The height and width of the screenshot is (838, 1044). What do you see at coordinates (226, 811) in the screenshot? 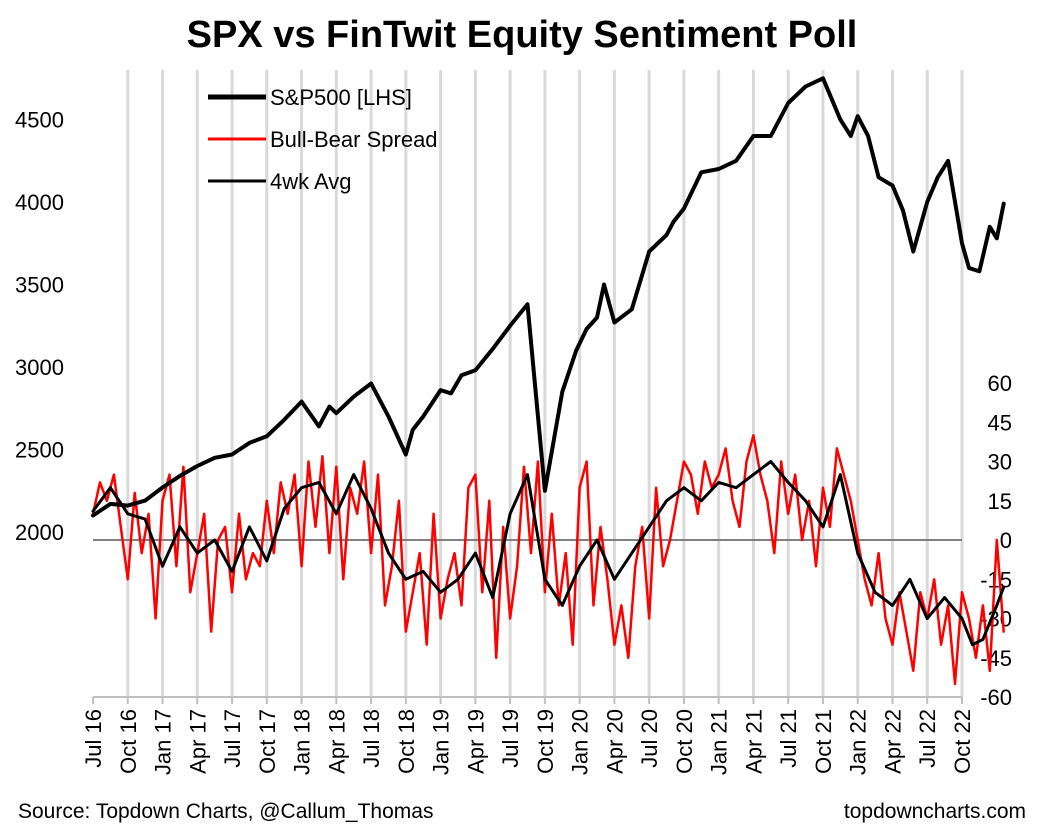
I see `source-note: Source: Topdown Charts, @Callum_Thomas` at bounding box center [226, 811].